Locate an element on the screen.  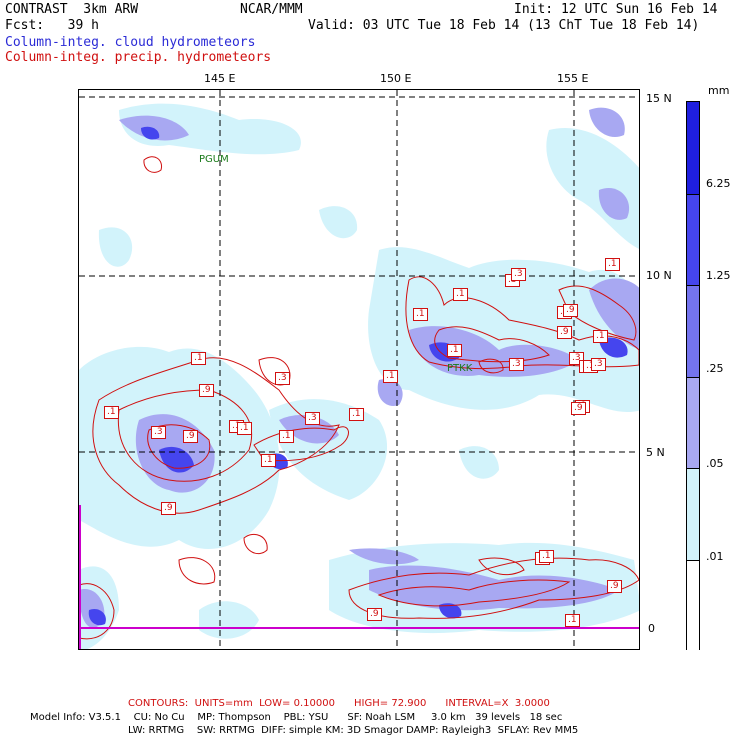
lat-label-10n: 10 N is located at coordinates (659, 275).